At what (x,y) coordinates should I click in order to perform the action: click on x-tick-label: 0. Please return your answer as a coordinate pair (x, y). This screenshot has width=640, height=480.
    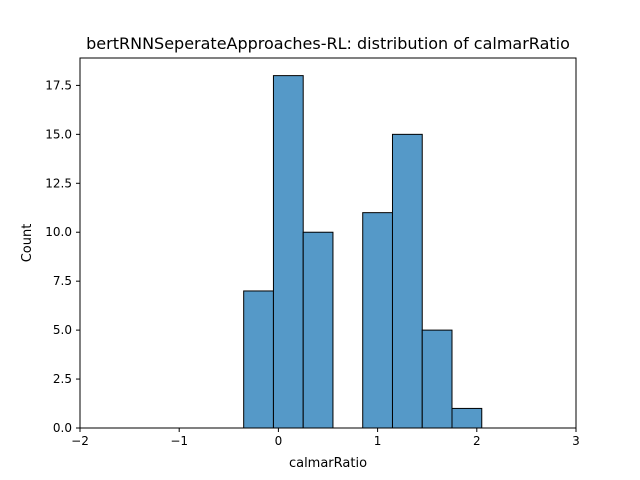
    Looking at the image, I should click on (279, 441).